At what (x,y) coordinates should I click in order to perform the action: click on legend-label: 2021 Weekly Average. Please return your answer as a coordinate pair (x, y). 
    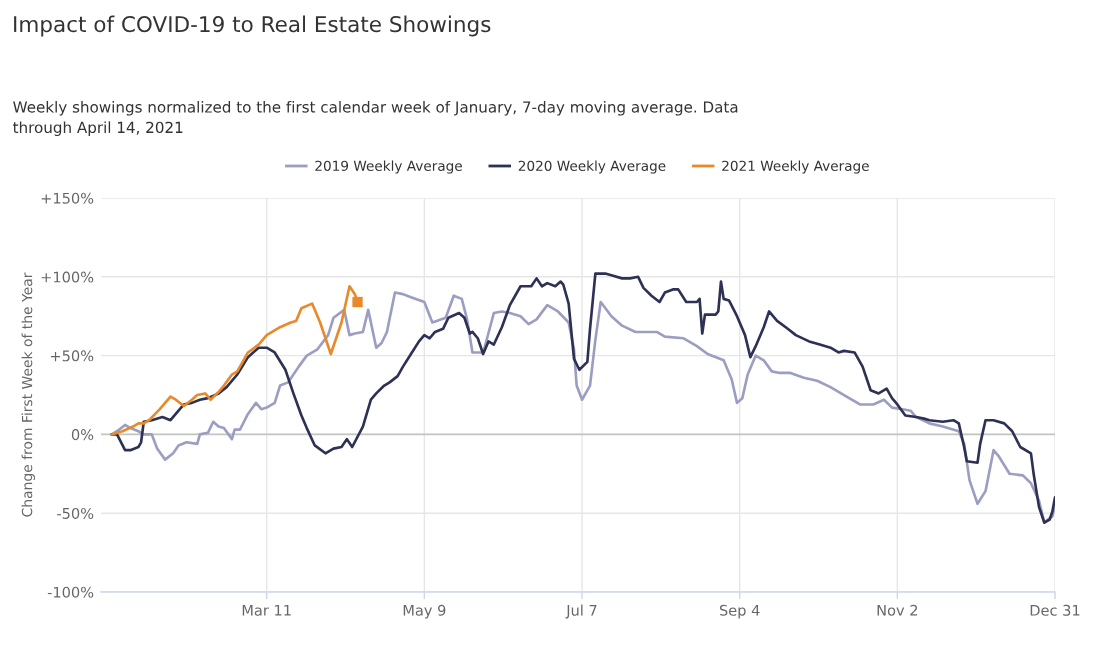
    Looking at the image, I should click on (795, 167).